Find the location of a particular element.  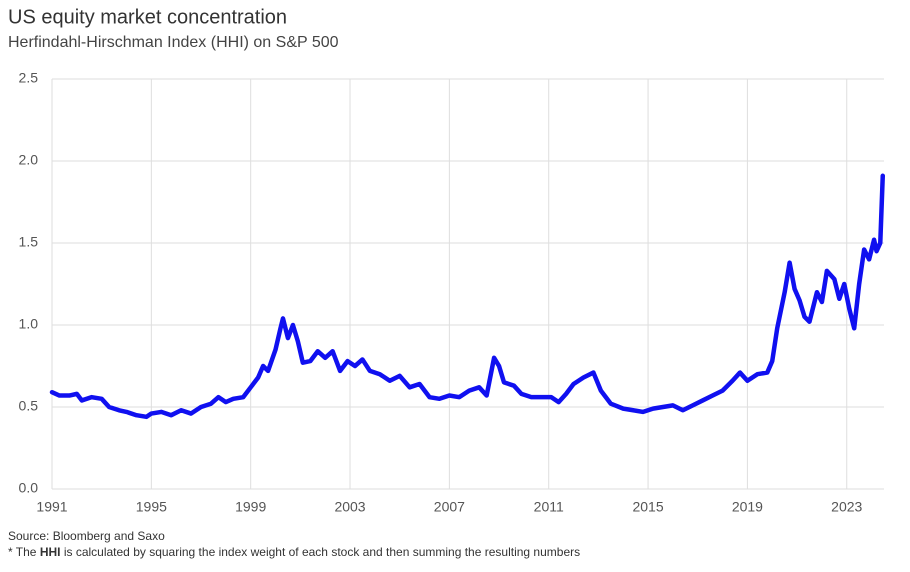

x-tick-label: 2003 is located at coordinates (349, 507).